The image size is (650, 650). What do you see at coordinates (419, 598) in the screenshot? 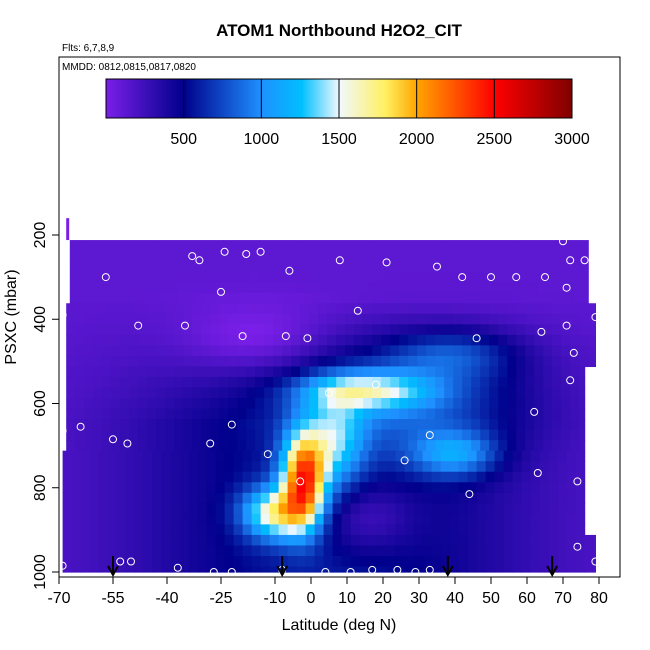
I see `x-tick-label: 30` at bounding box center [419, 598].